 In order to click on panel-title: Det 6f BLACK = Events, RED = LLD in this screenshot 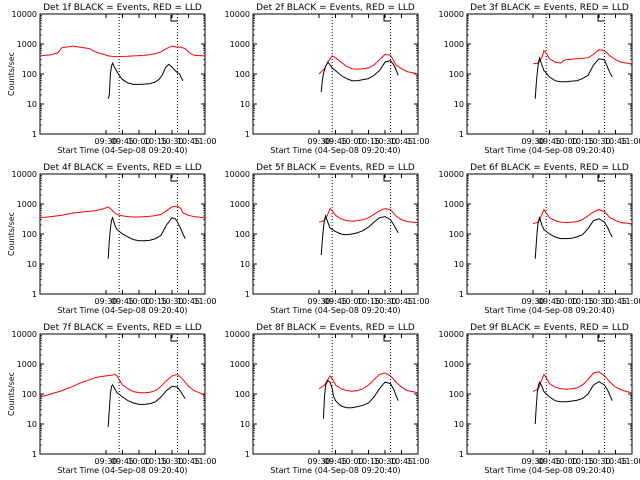, I will do `click(549, 168)`.